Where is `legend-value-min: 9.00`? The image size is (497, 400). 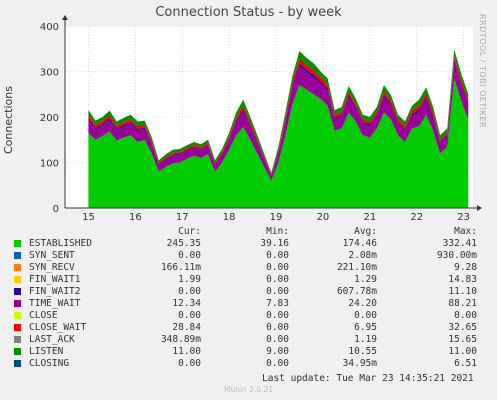
legend-value-min: 9.00 is located at coordinates (277, 351).